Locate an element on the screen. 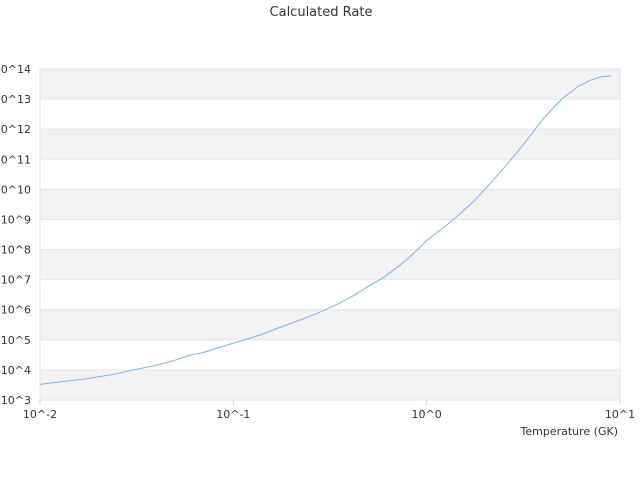 The width and height of the screenshot is (640, 480). y-tick-label: 10^14 is located at coordinates (15, 69).